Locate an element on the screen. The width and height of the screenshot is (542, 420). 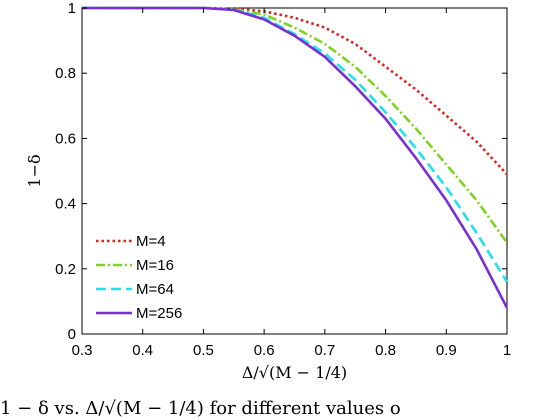
y-tick-label: 0.4 is located at coordinates (65, 204).